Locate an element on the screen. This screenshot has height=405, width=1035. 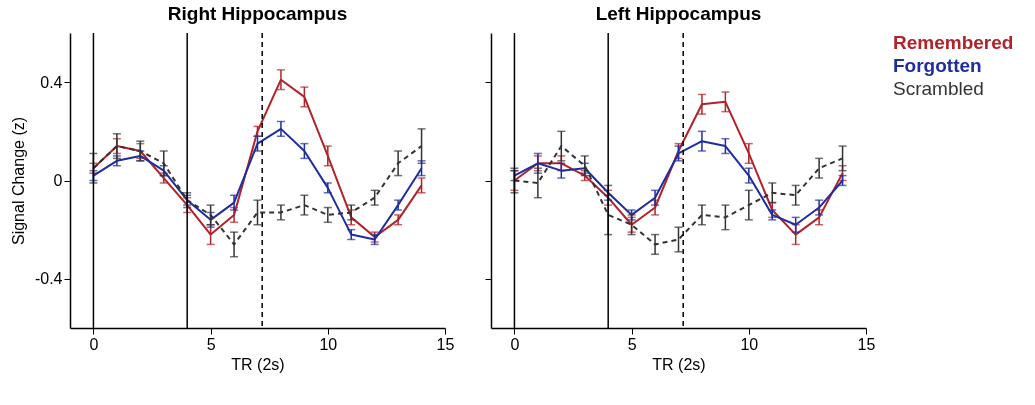
text: Scrambled is located at coordinates (938, 88).